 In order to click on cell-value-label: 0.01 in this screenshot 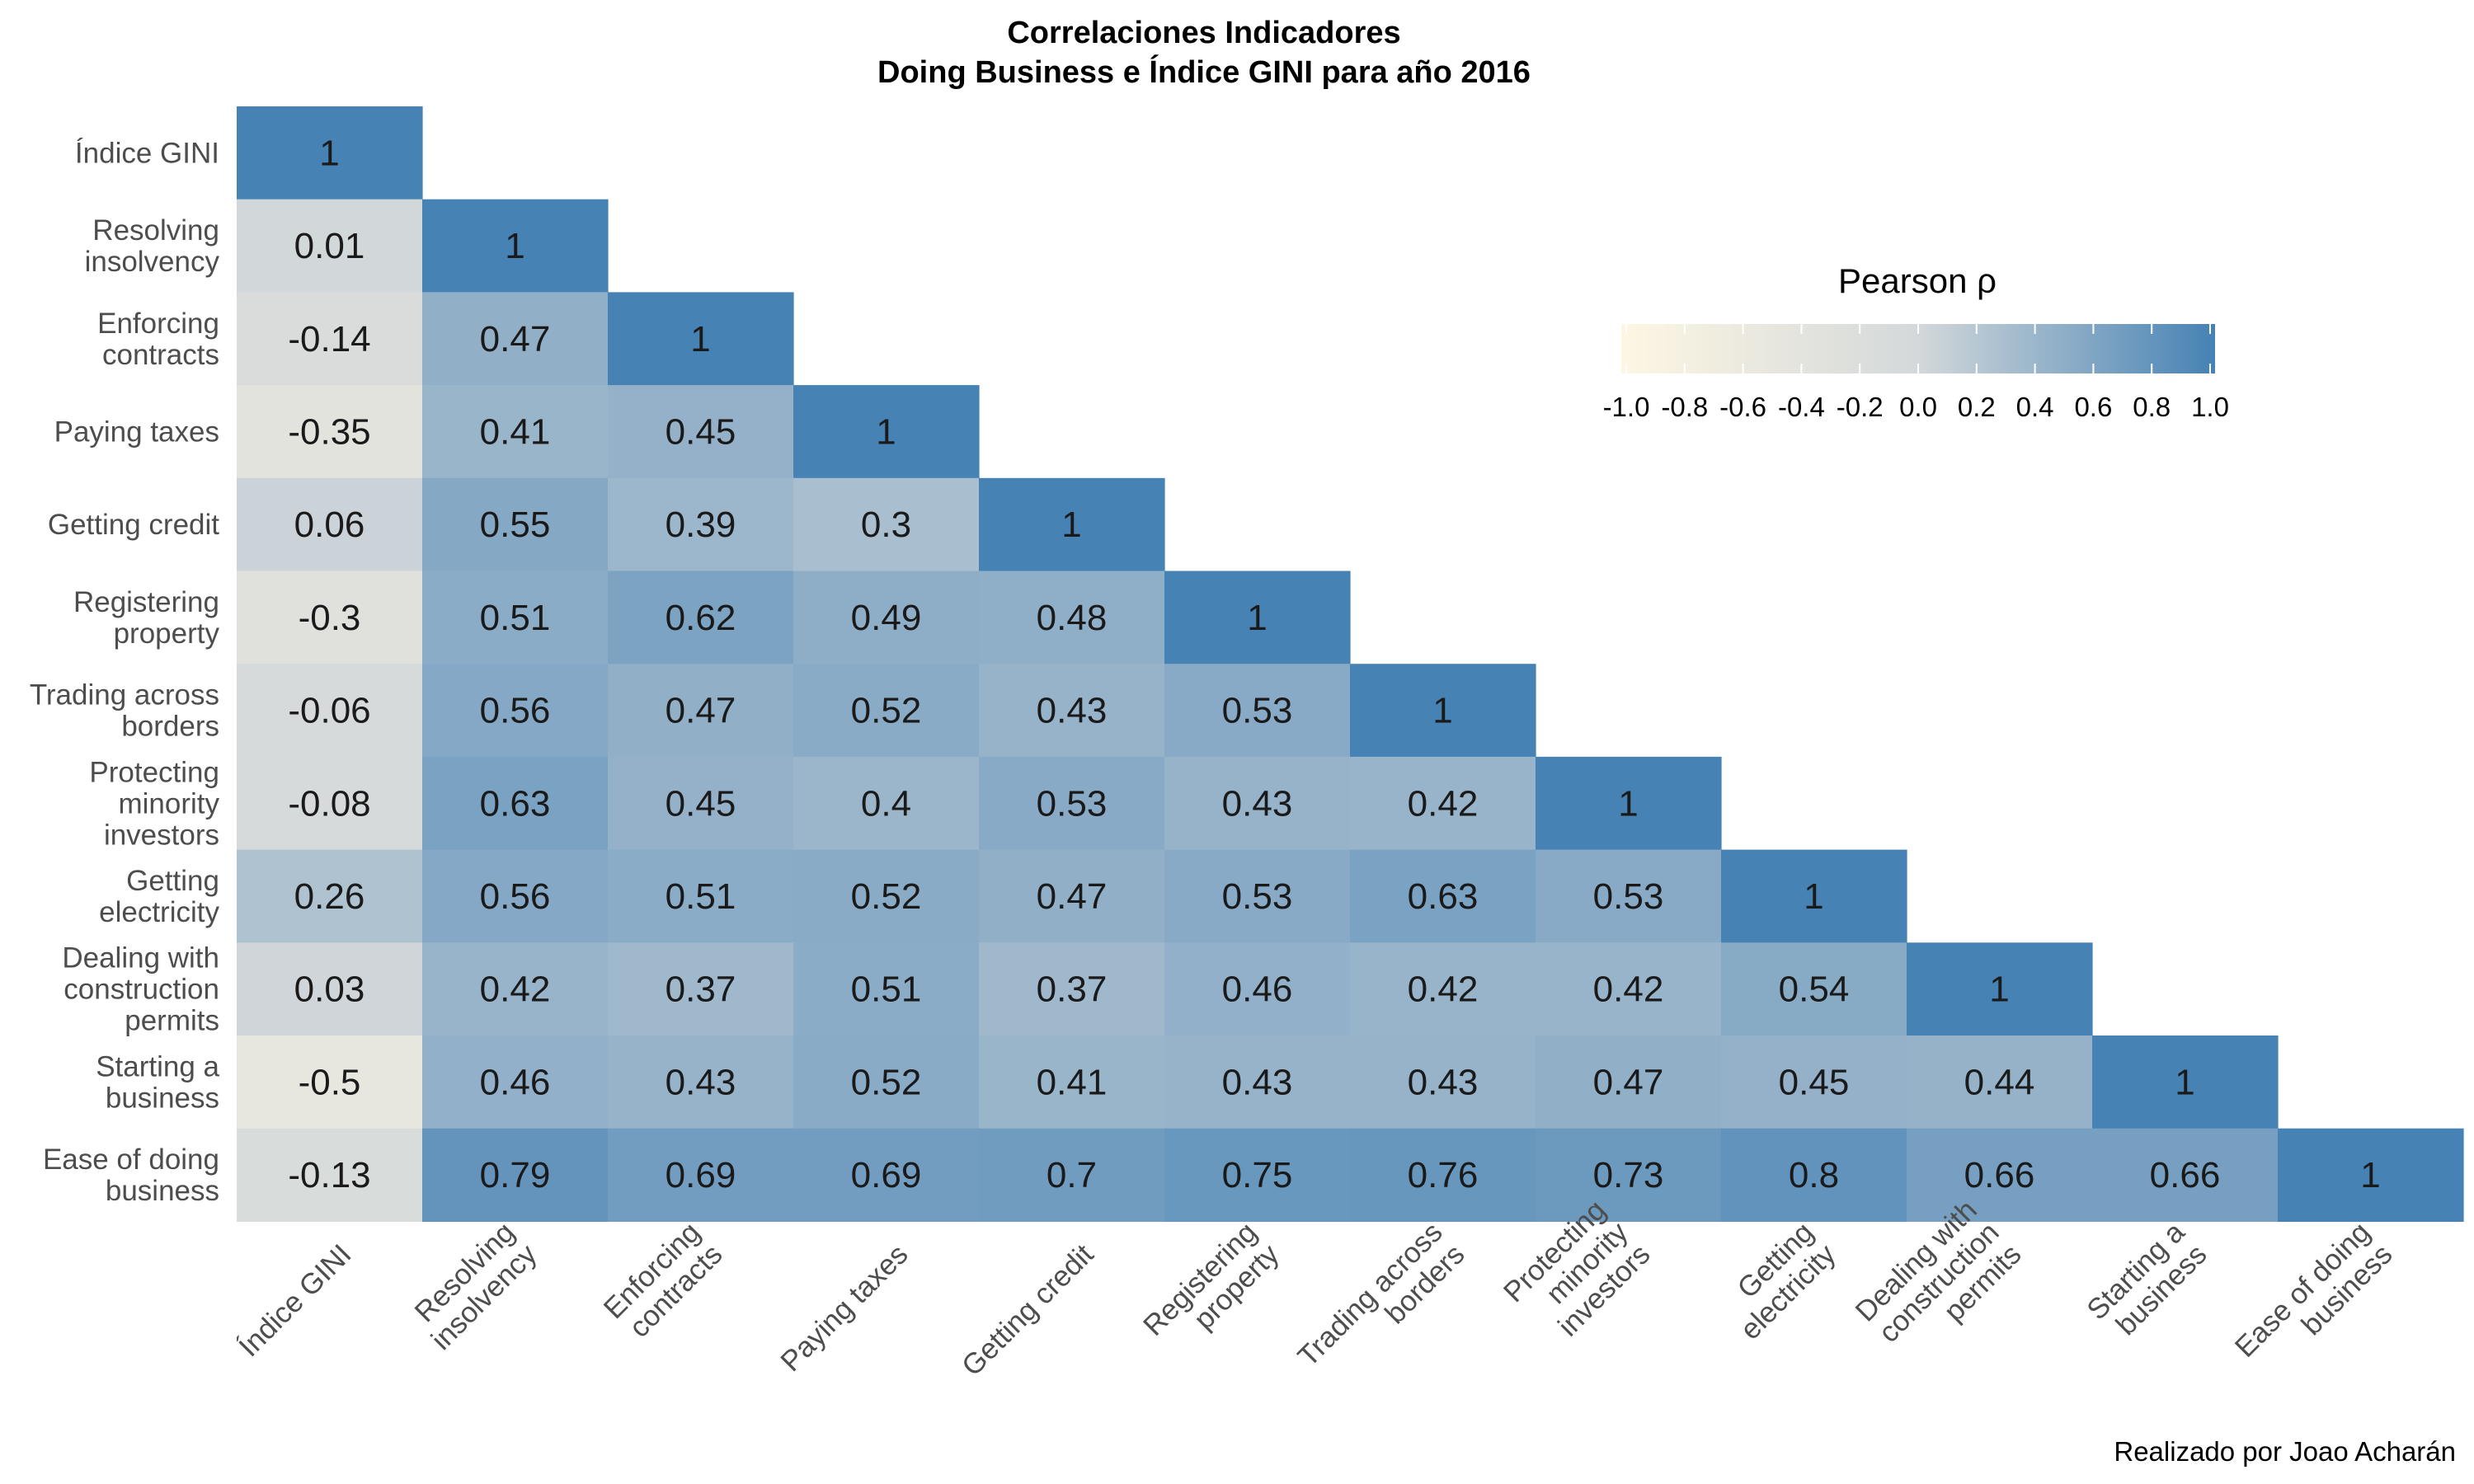, I will do `click(329, 246)`.